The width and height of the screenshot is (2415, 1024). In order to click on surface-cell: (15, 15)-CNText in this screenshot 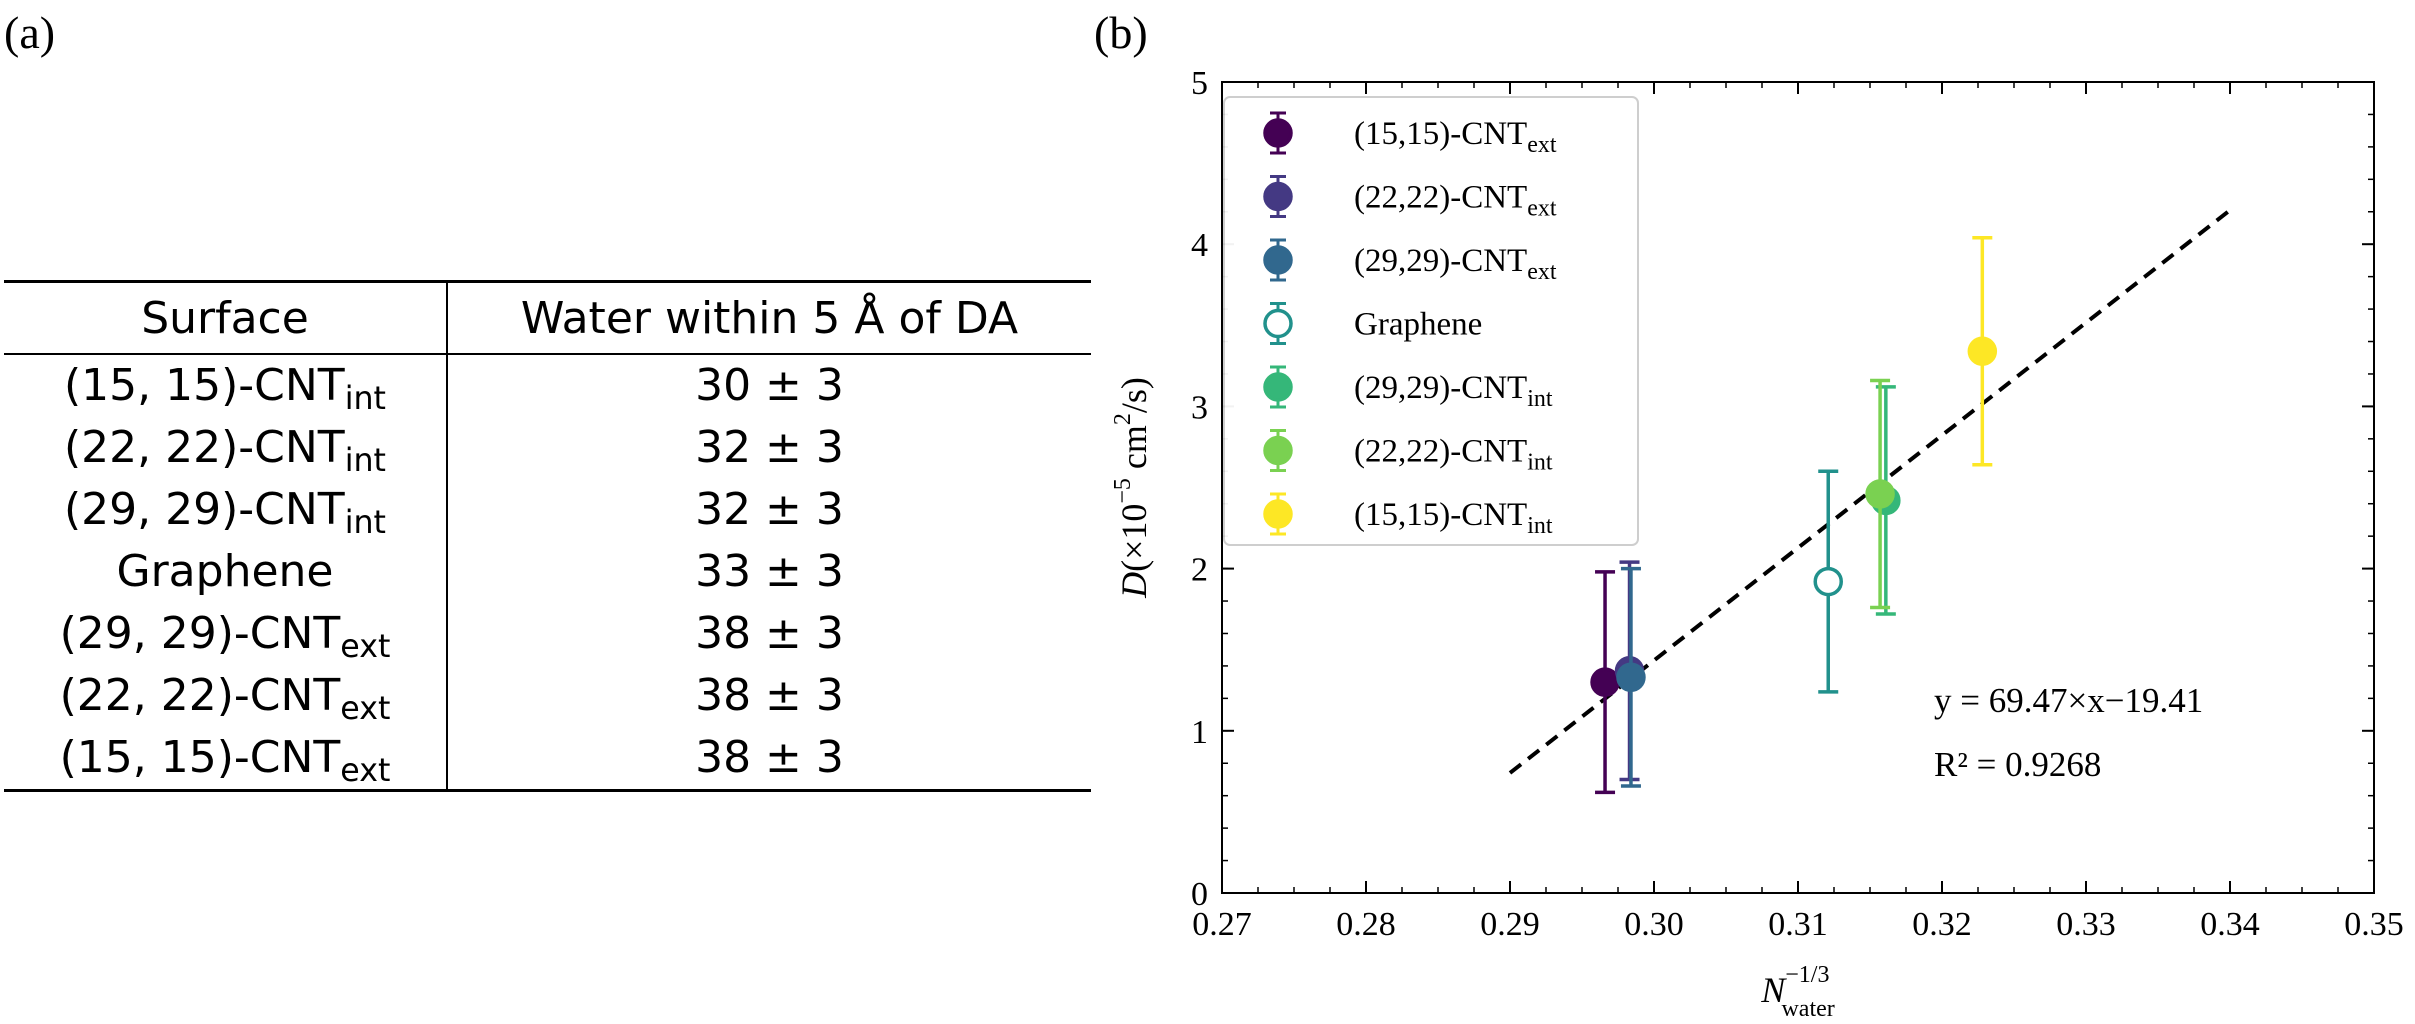, I will do `click(226, 759)`.